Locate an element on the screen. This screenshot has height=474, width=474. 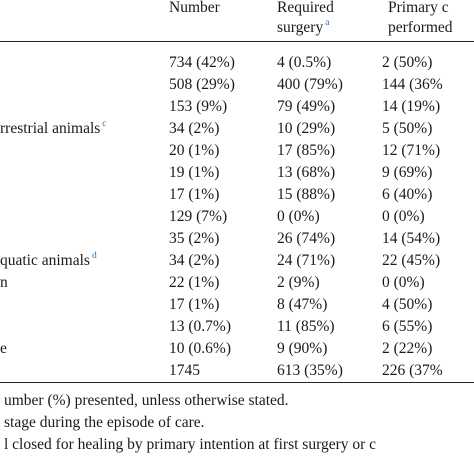
row-label: e is located at coordinates (3, 348).